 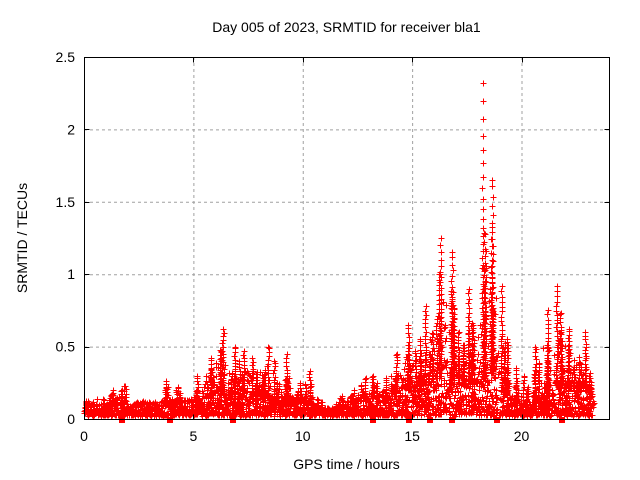 What do you see at coordinates (303, 436) in the screenshot?
I see `x-tick-label: 10` at bounding box center [303, 436].